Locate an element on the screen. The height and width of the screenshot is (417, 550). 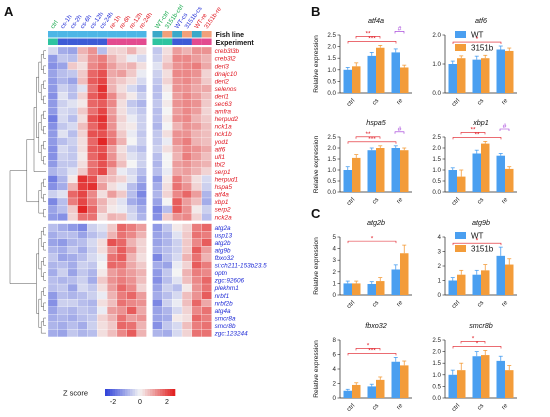
significance-mark: * is located at coordinates (477, 240).